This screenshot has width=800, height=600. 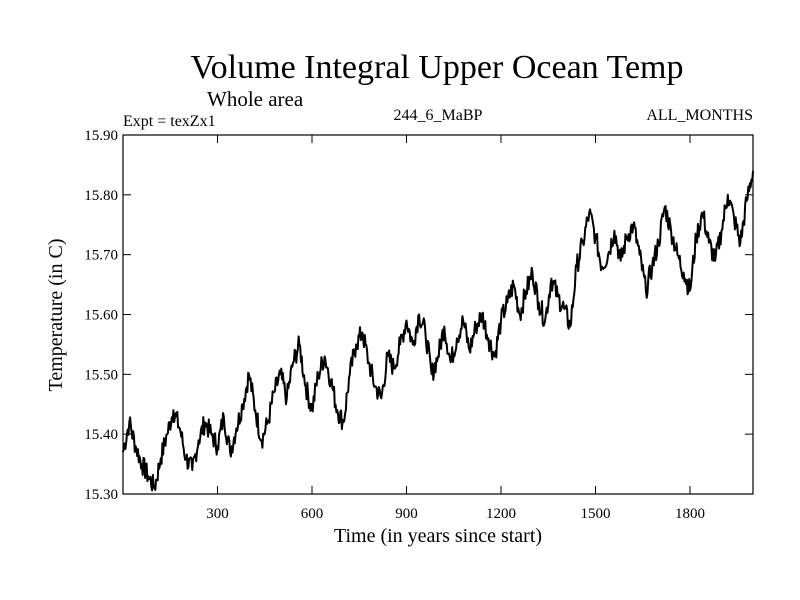 What do you see at coordinates (596, 514) in the screenshot?
I see `x-tick-label: 1500` at bounding box center [596, 514].